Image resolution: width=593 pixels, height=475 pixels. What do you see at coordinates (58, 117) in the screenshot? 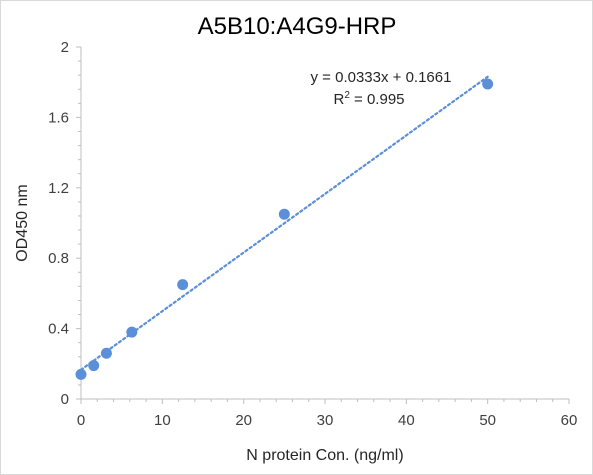
I see `y-tick-label: 1.6` at bounding box center [58, 117].